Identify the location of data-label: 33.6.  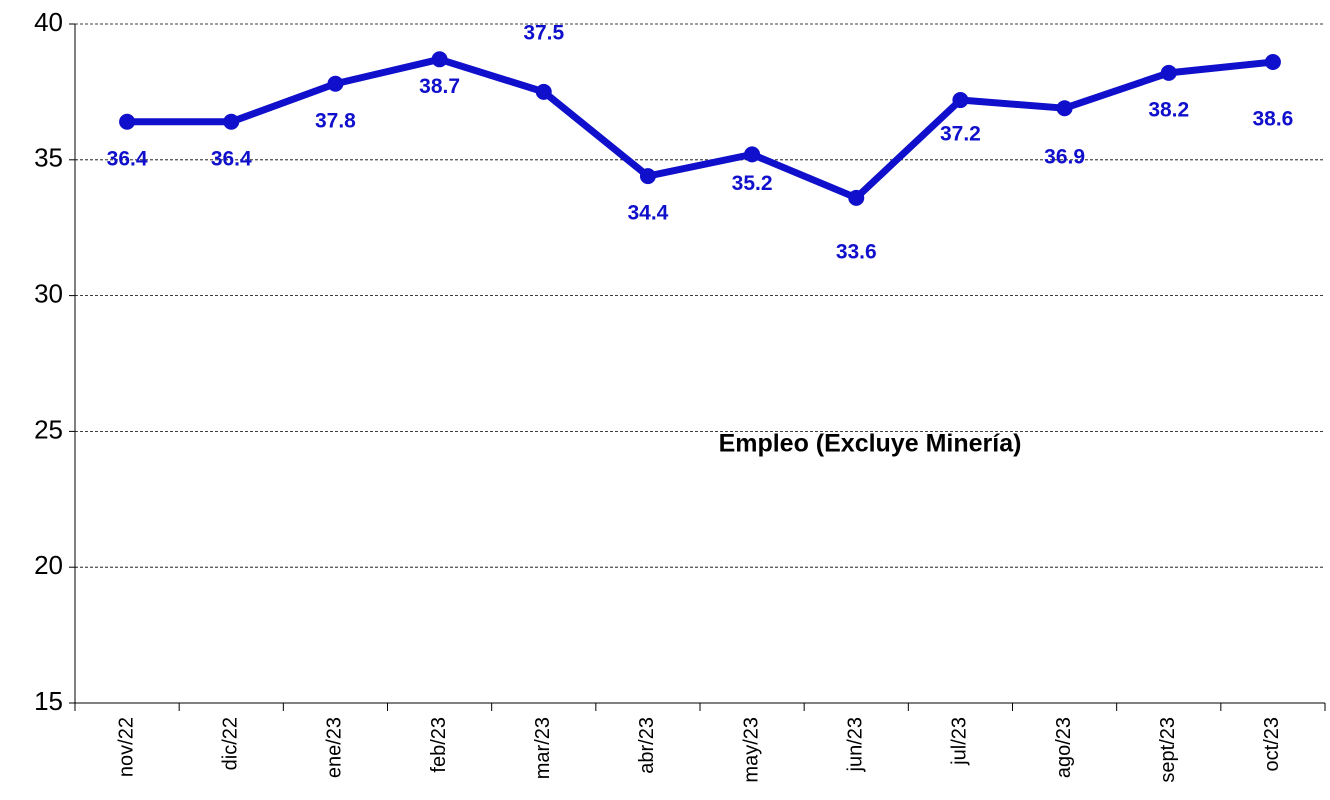
(856, 251).